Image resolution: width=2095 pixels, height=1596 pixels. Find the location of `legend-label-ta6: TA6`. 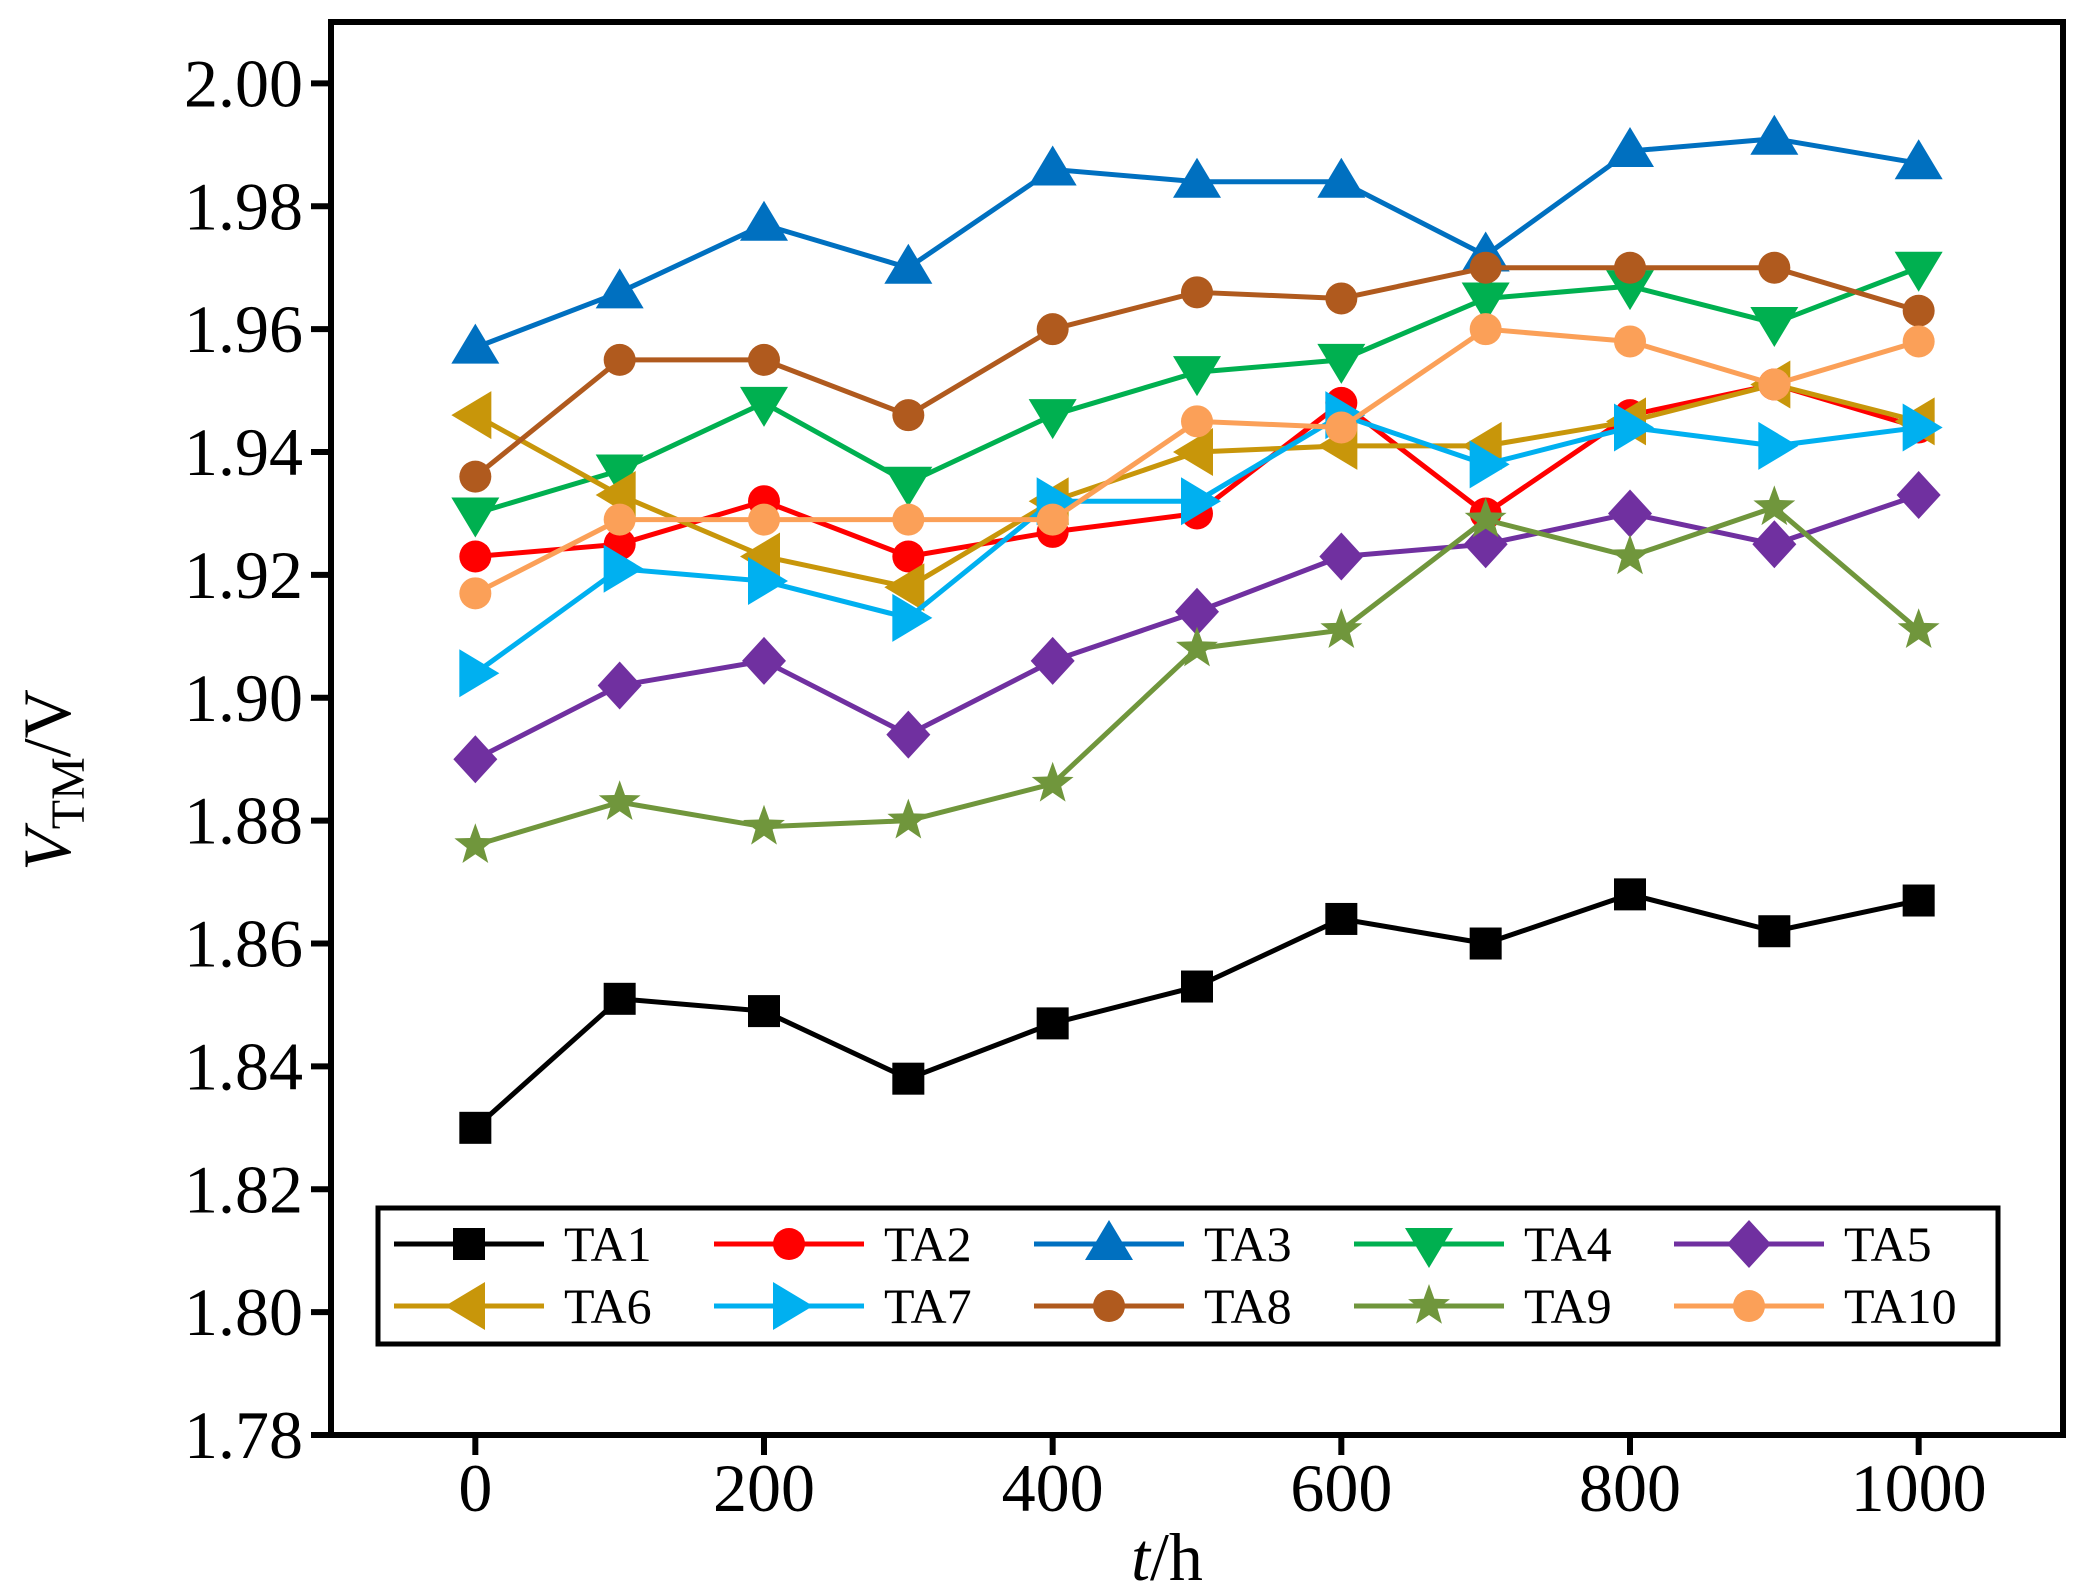

legend-label-ta6: TA6 is located at coordinates (608, 1306).